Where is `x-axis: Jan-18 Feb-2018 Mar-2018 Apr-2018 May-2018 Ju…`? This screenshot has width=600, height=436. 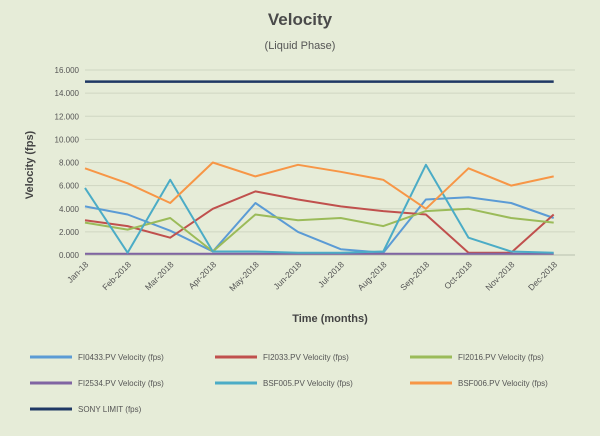
x-axis: Jan-18 Feb-2018 Mar-2018 Apr-2018 May-2018 Ju… is located at coordinates (312, 276).